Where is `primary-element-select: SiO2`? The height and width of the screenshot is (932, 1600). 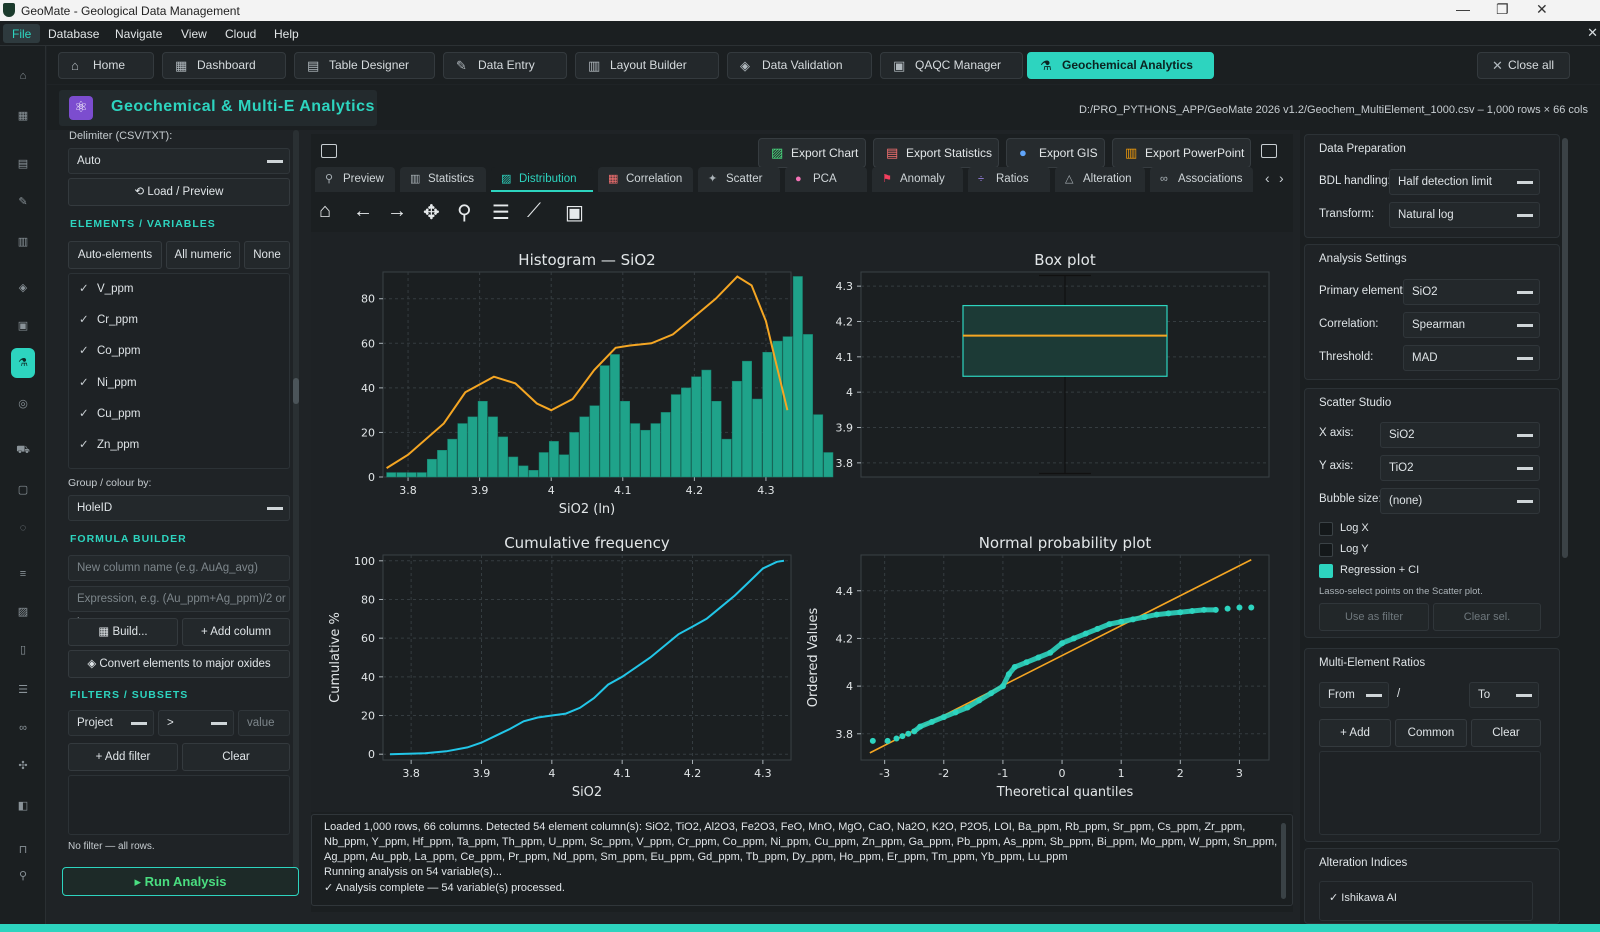 primary-element-select: SiO2 is located at coordinates (1471, 292).